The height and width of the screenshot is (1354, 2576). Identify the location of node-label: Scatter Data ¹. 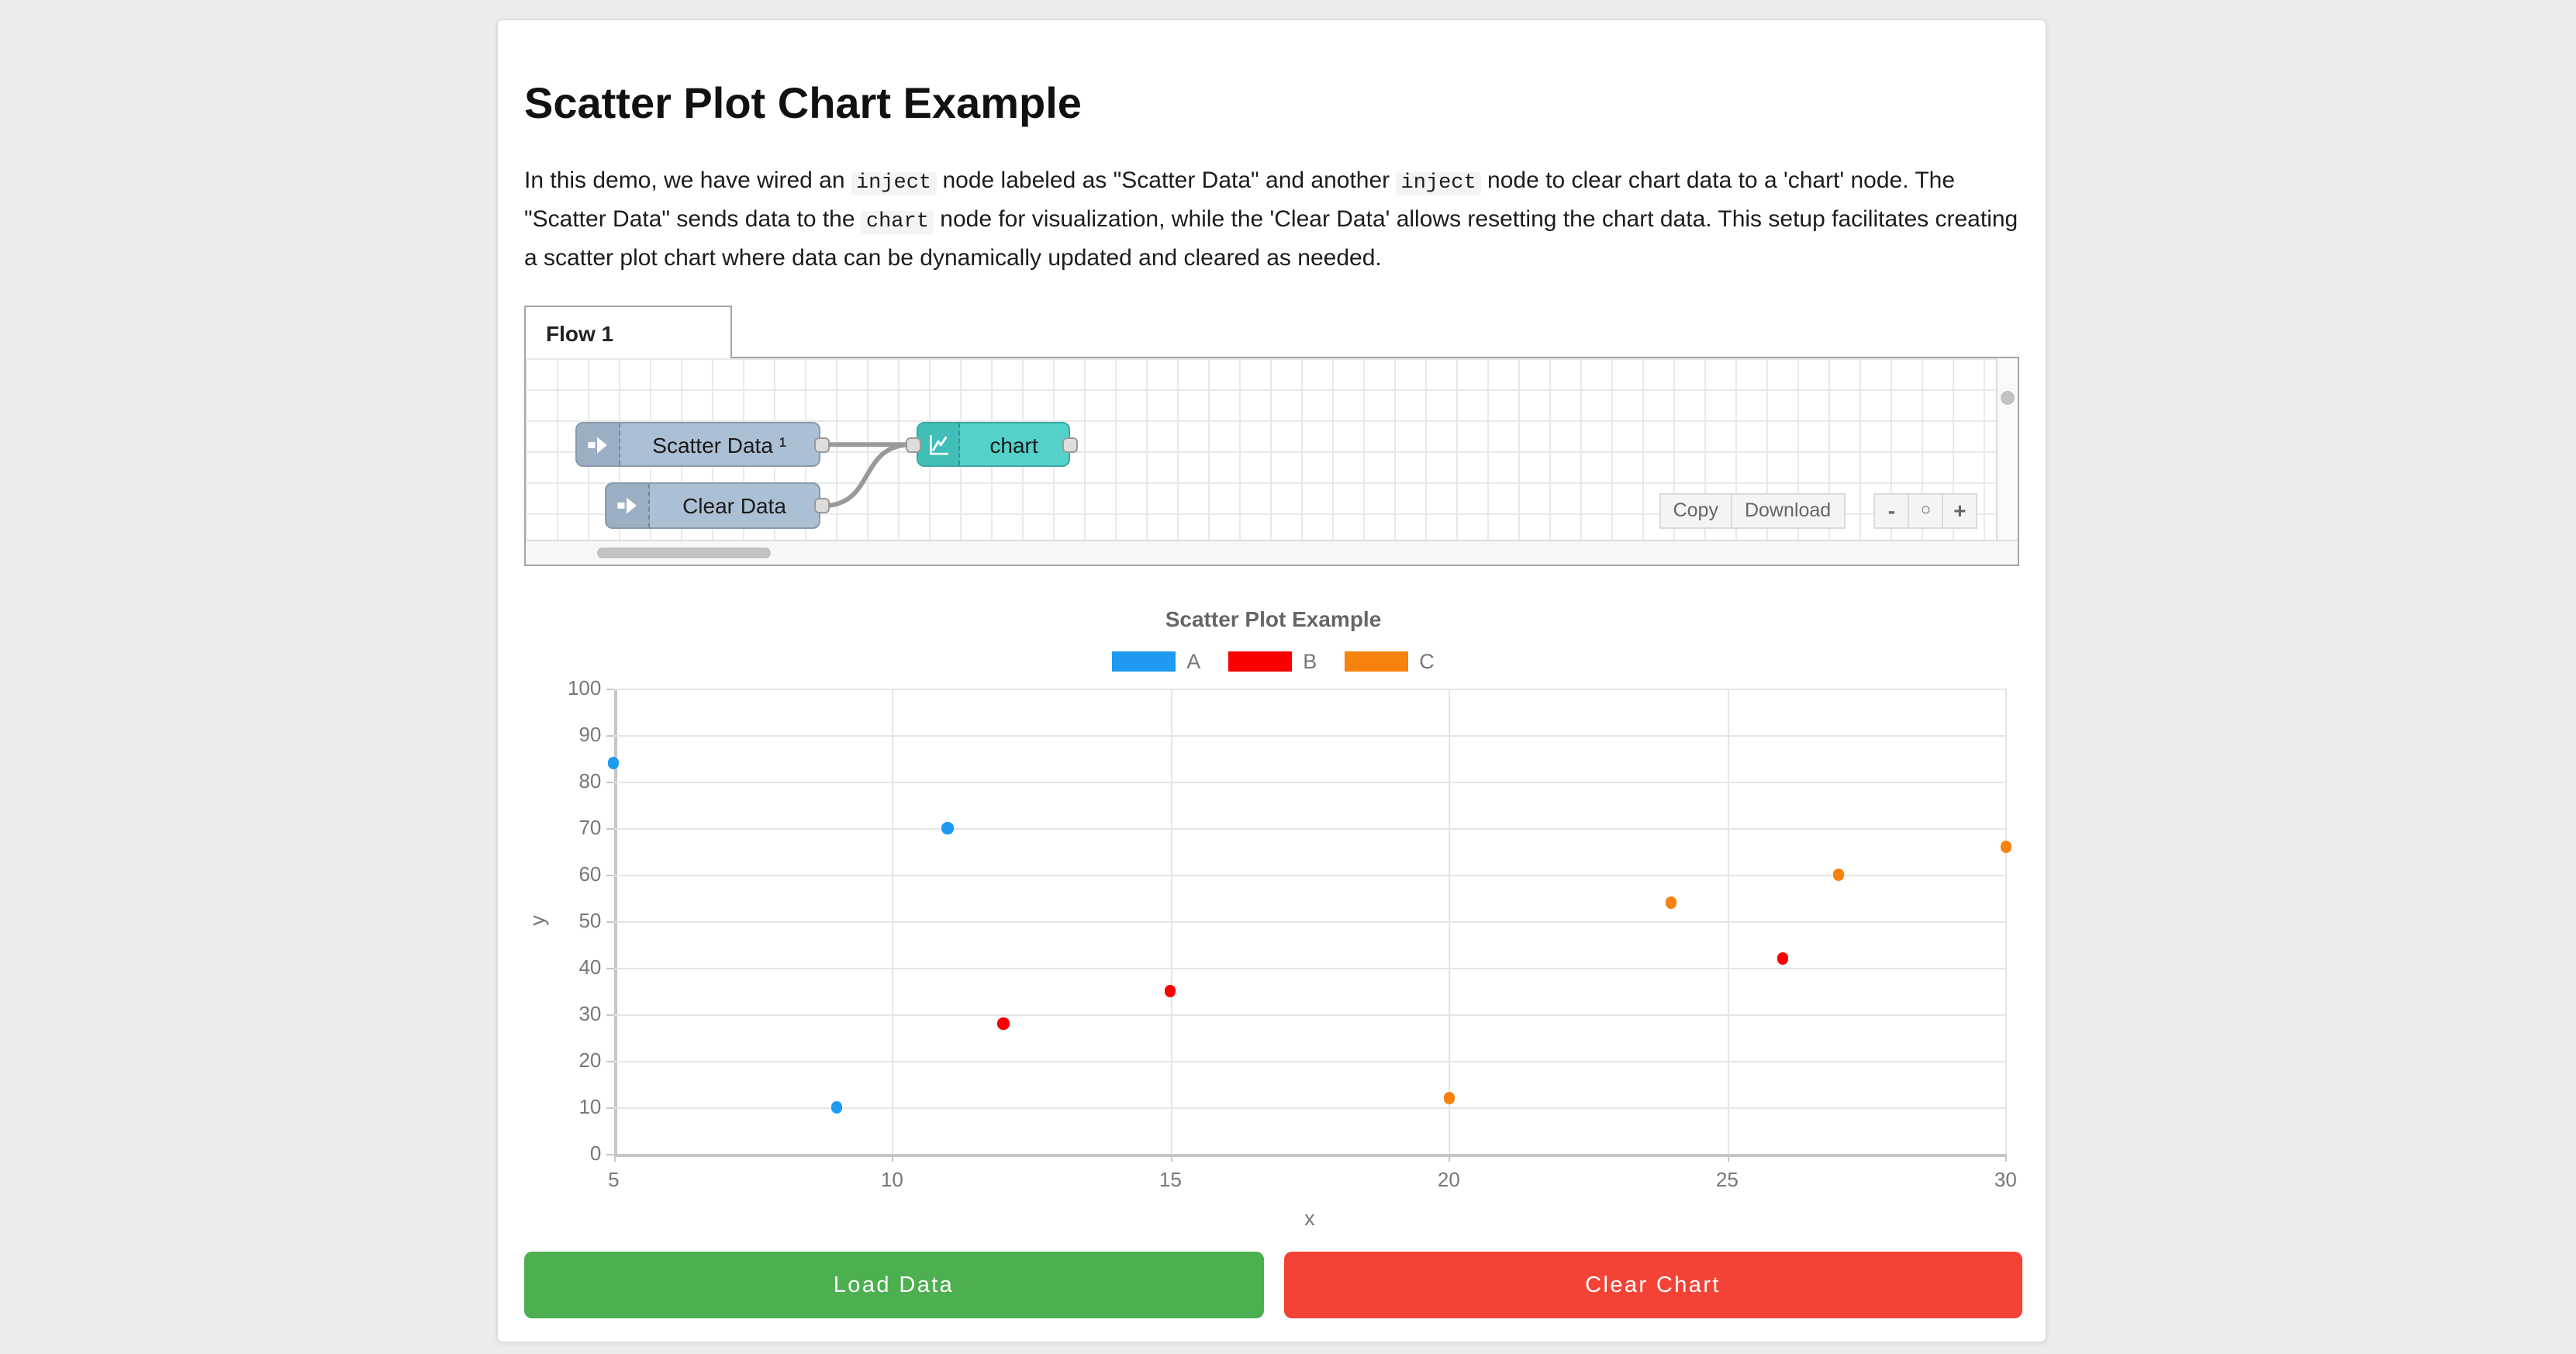
(719, 445).